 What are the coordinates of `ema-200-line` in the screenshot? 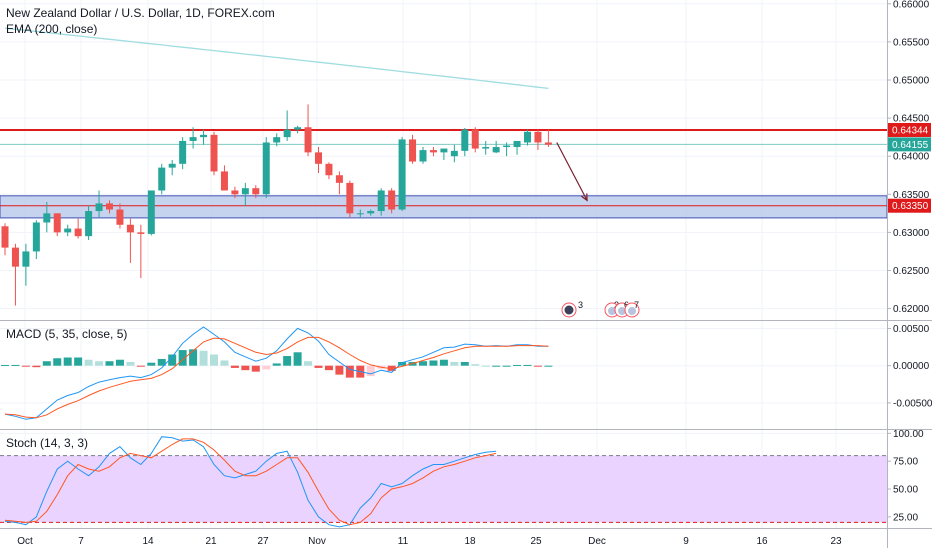 It's located at (276, 58).